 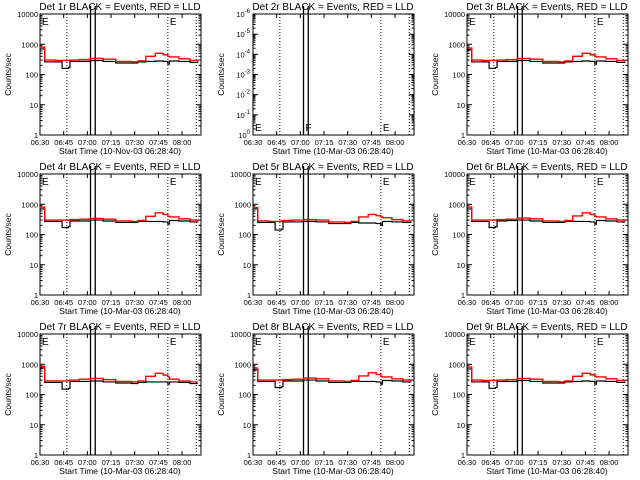 What do you see at coordinates (546, 167) in the screenshot?
I see `panel-title: Det 6r BLACK = Events, RED = LLD` at bounding box center [546, 167].